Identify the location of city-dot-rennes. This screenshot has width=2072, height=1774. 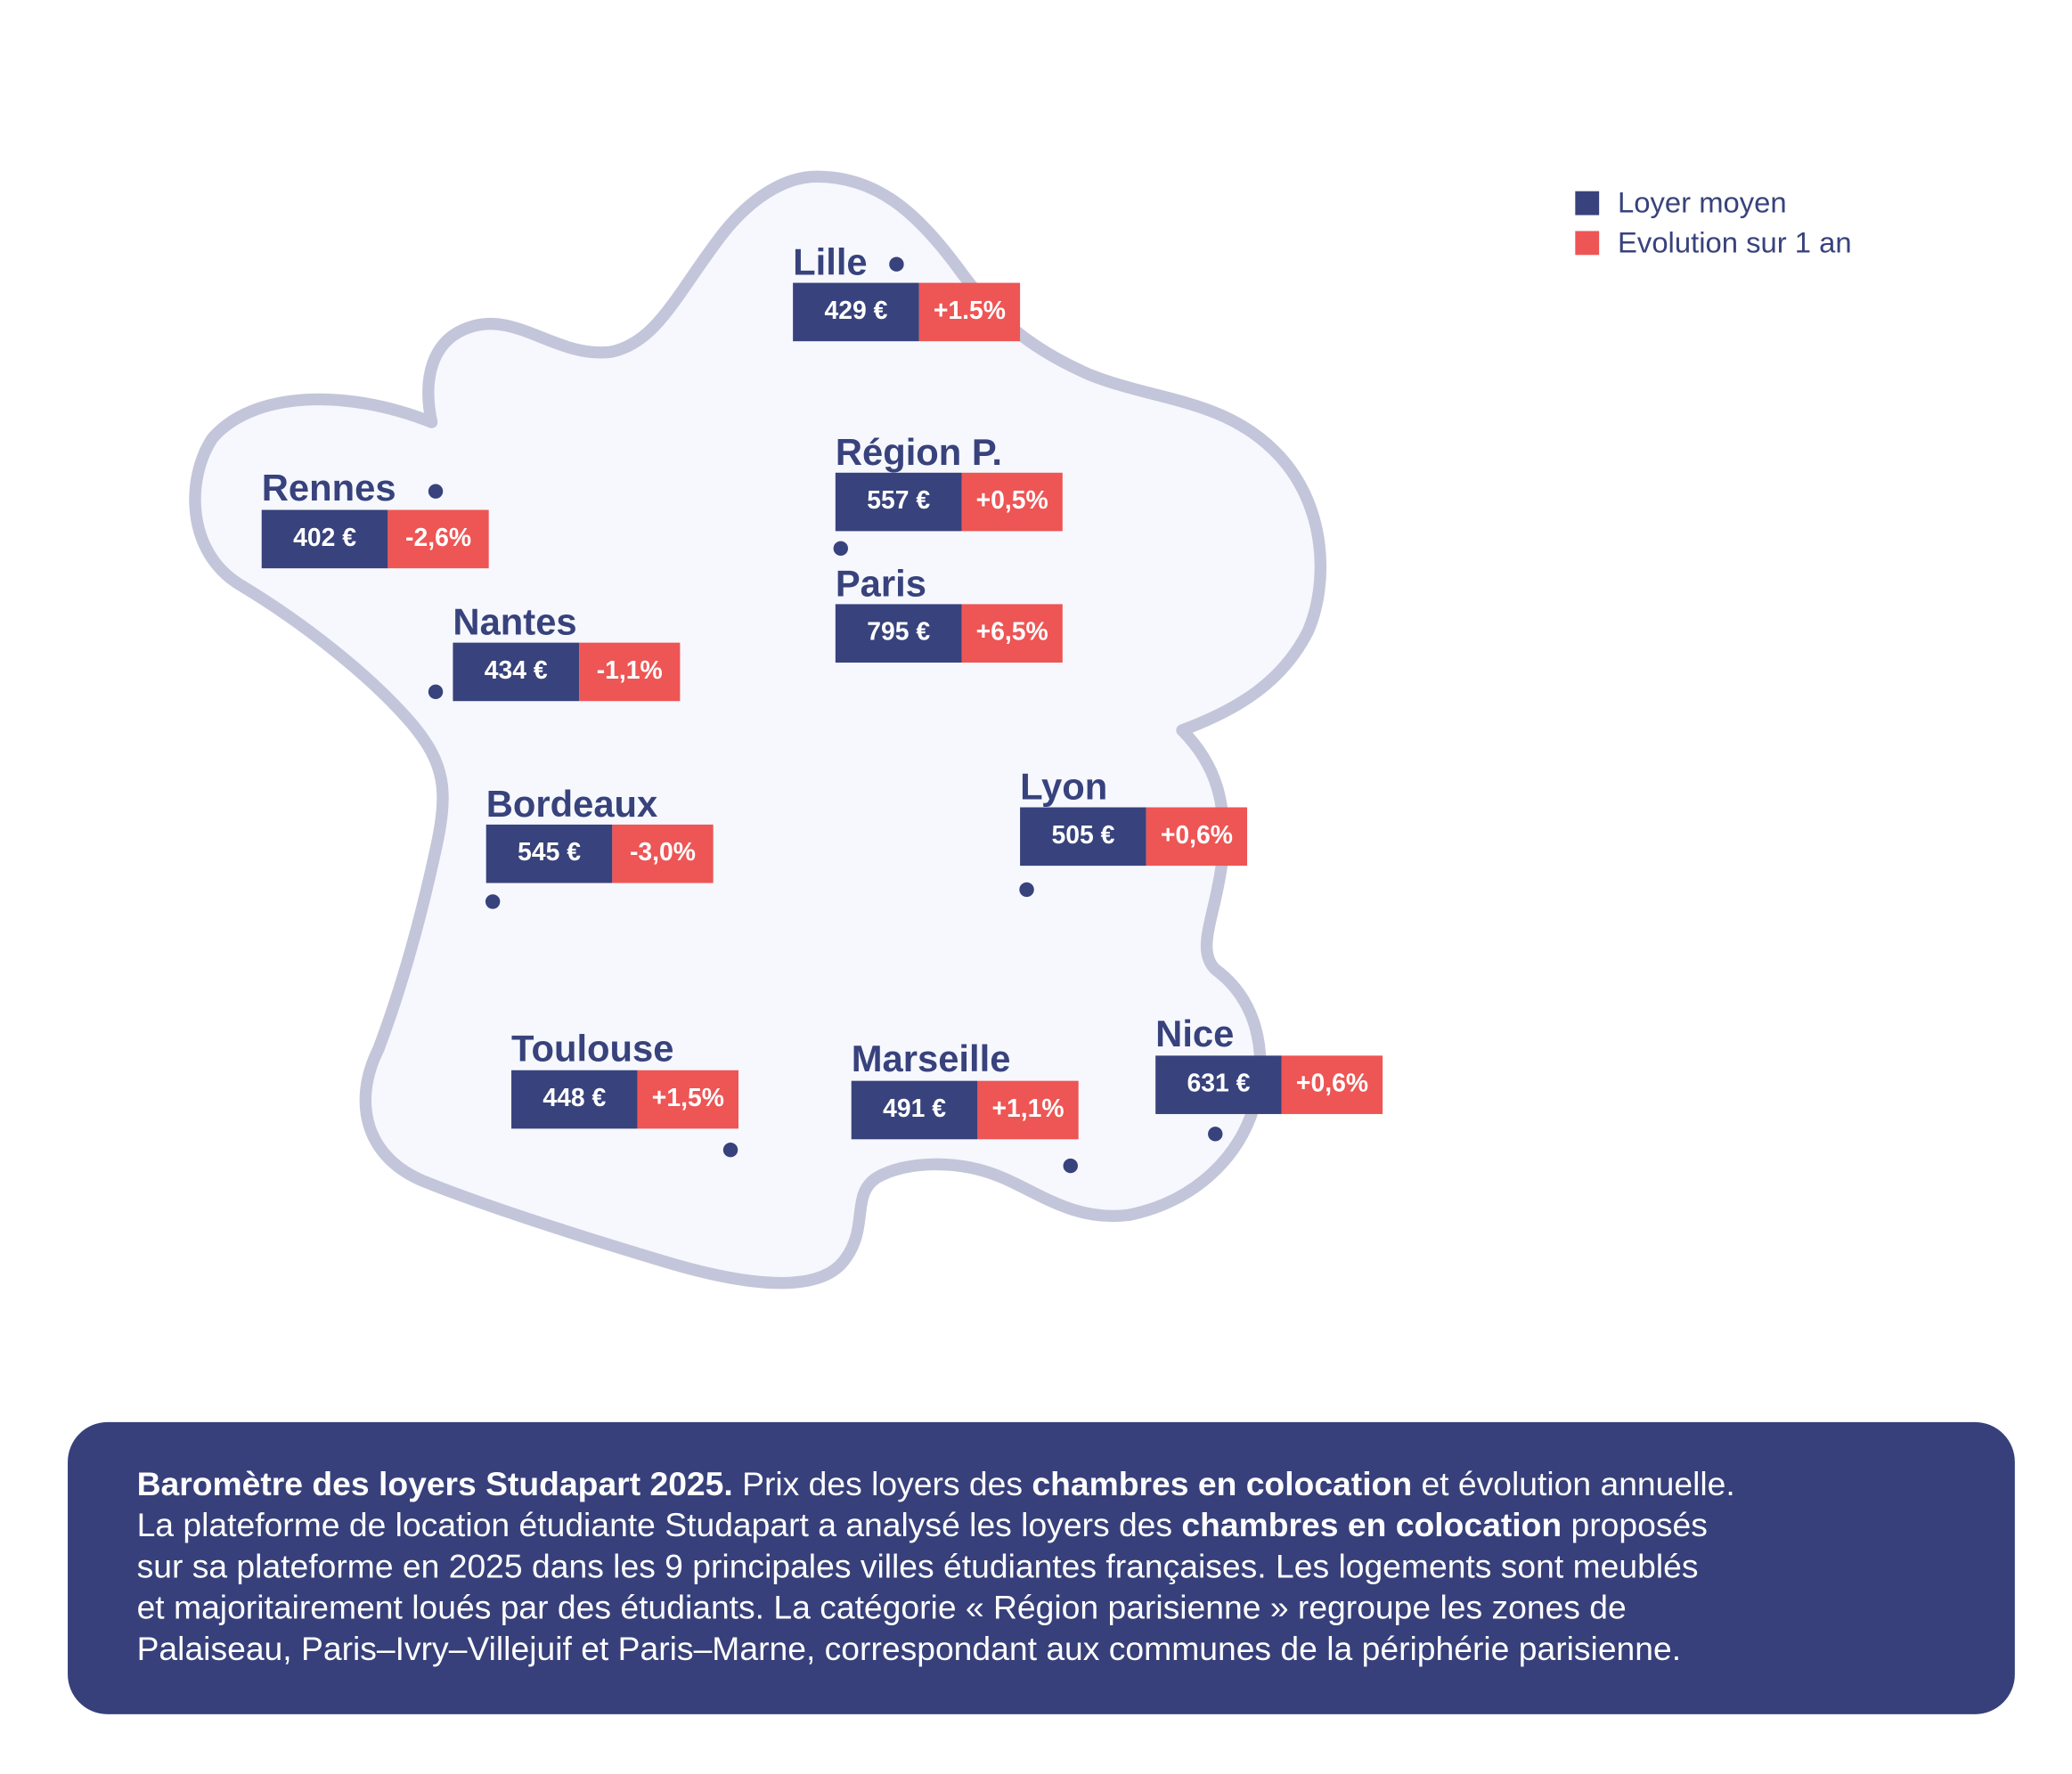
(436, 491).